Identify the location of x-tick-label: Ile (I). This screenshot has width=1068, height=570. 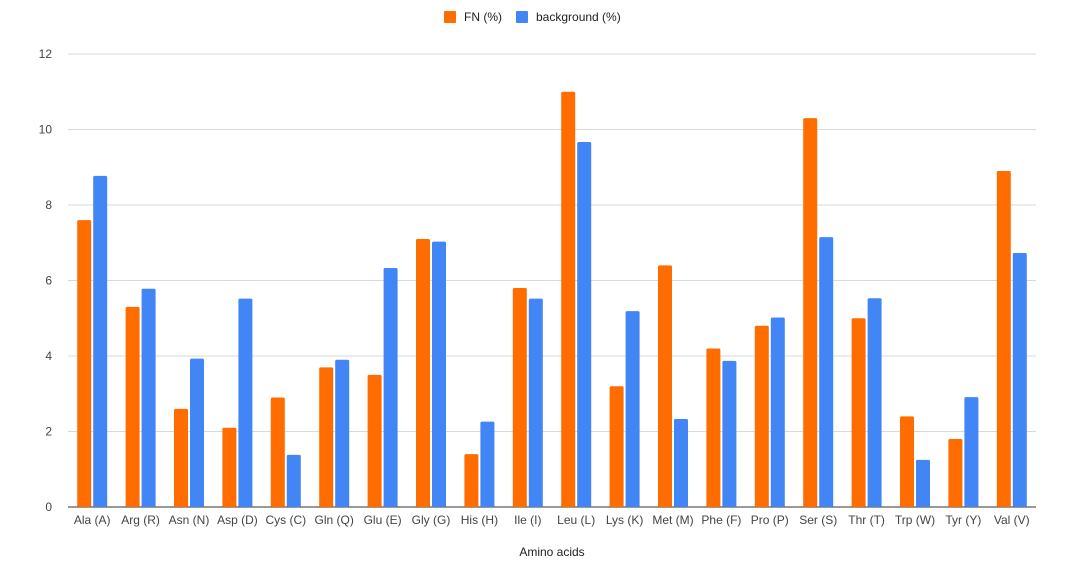
(527, 520).